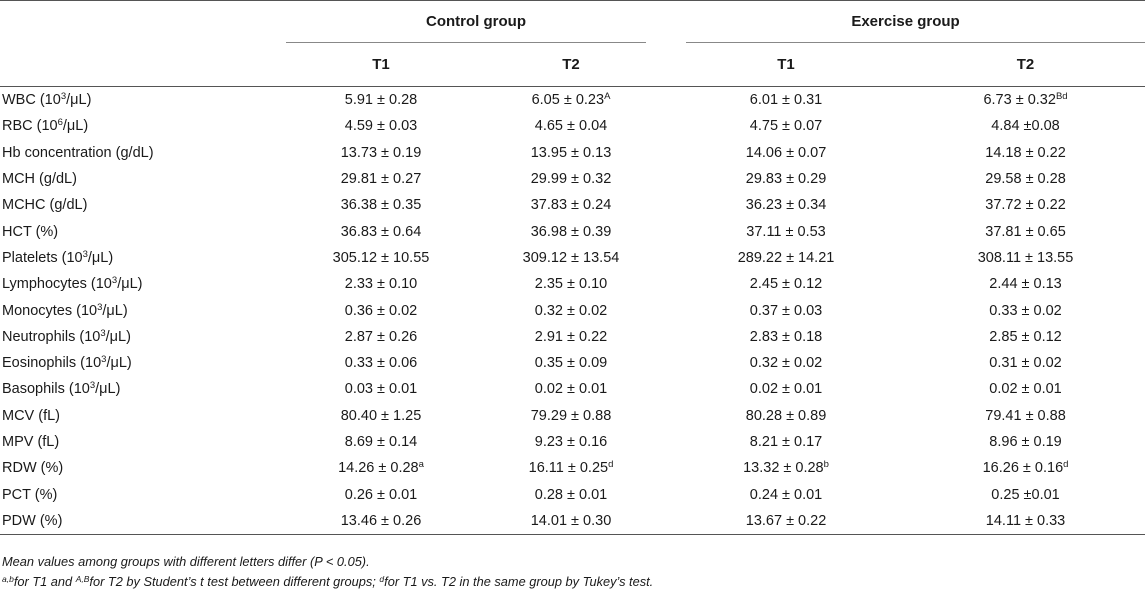  I want to click on header-separator, so click(572, 86).